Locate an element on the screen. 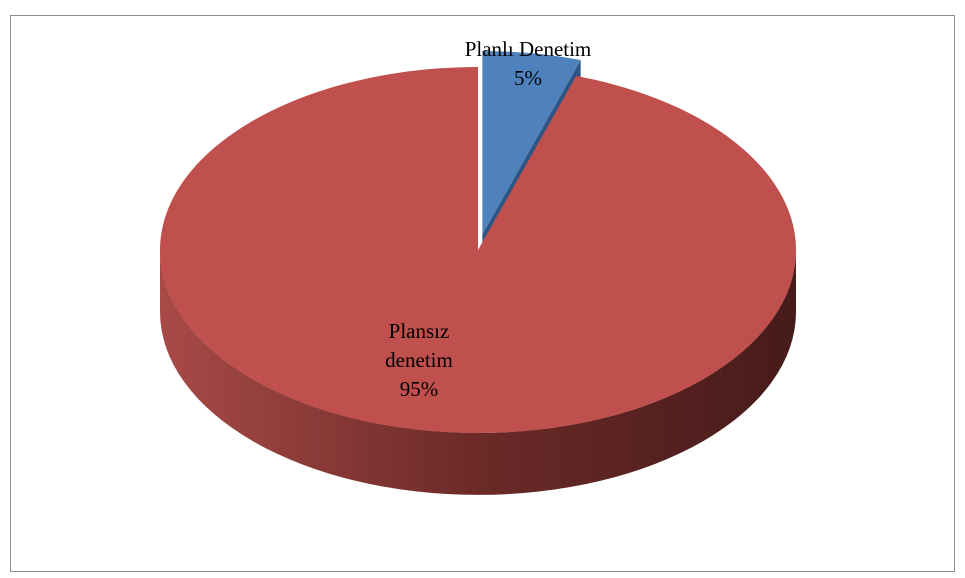 Image resolution: width=965 pixels, height=578 pixels. data-label-line: Planlı Denetim is located at coordinates (528, 49).